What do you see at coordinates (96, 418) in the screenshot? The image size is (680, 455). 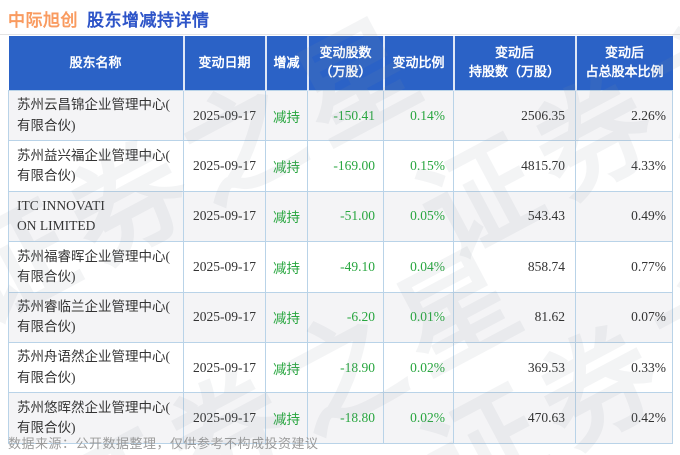 I see `shareholder-name-cell: 苏州悠晖然企业管理中心( 有限合伙)` at bounding box center [96, 418].